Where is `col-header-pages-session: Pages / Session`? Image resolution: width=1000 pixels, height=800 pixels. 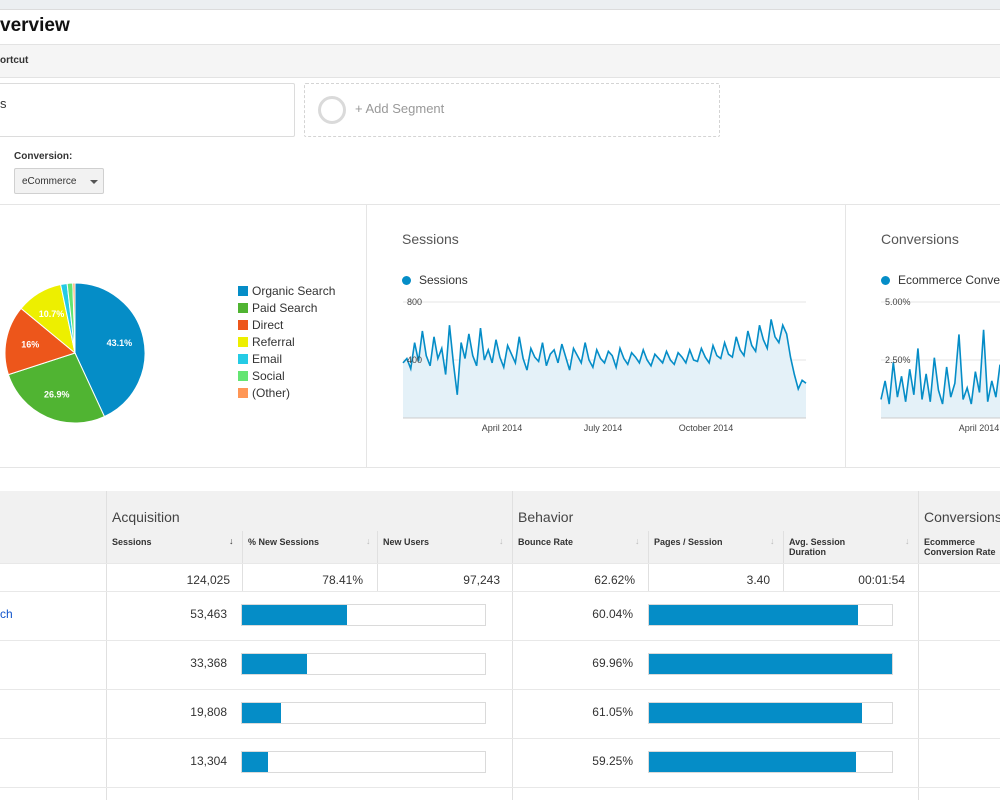
col-header-pages-session: Pages / Session is located at coordinates (688, 542).